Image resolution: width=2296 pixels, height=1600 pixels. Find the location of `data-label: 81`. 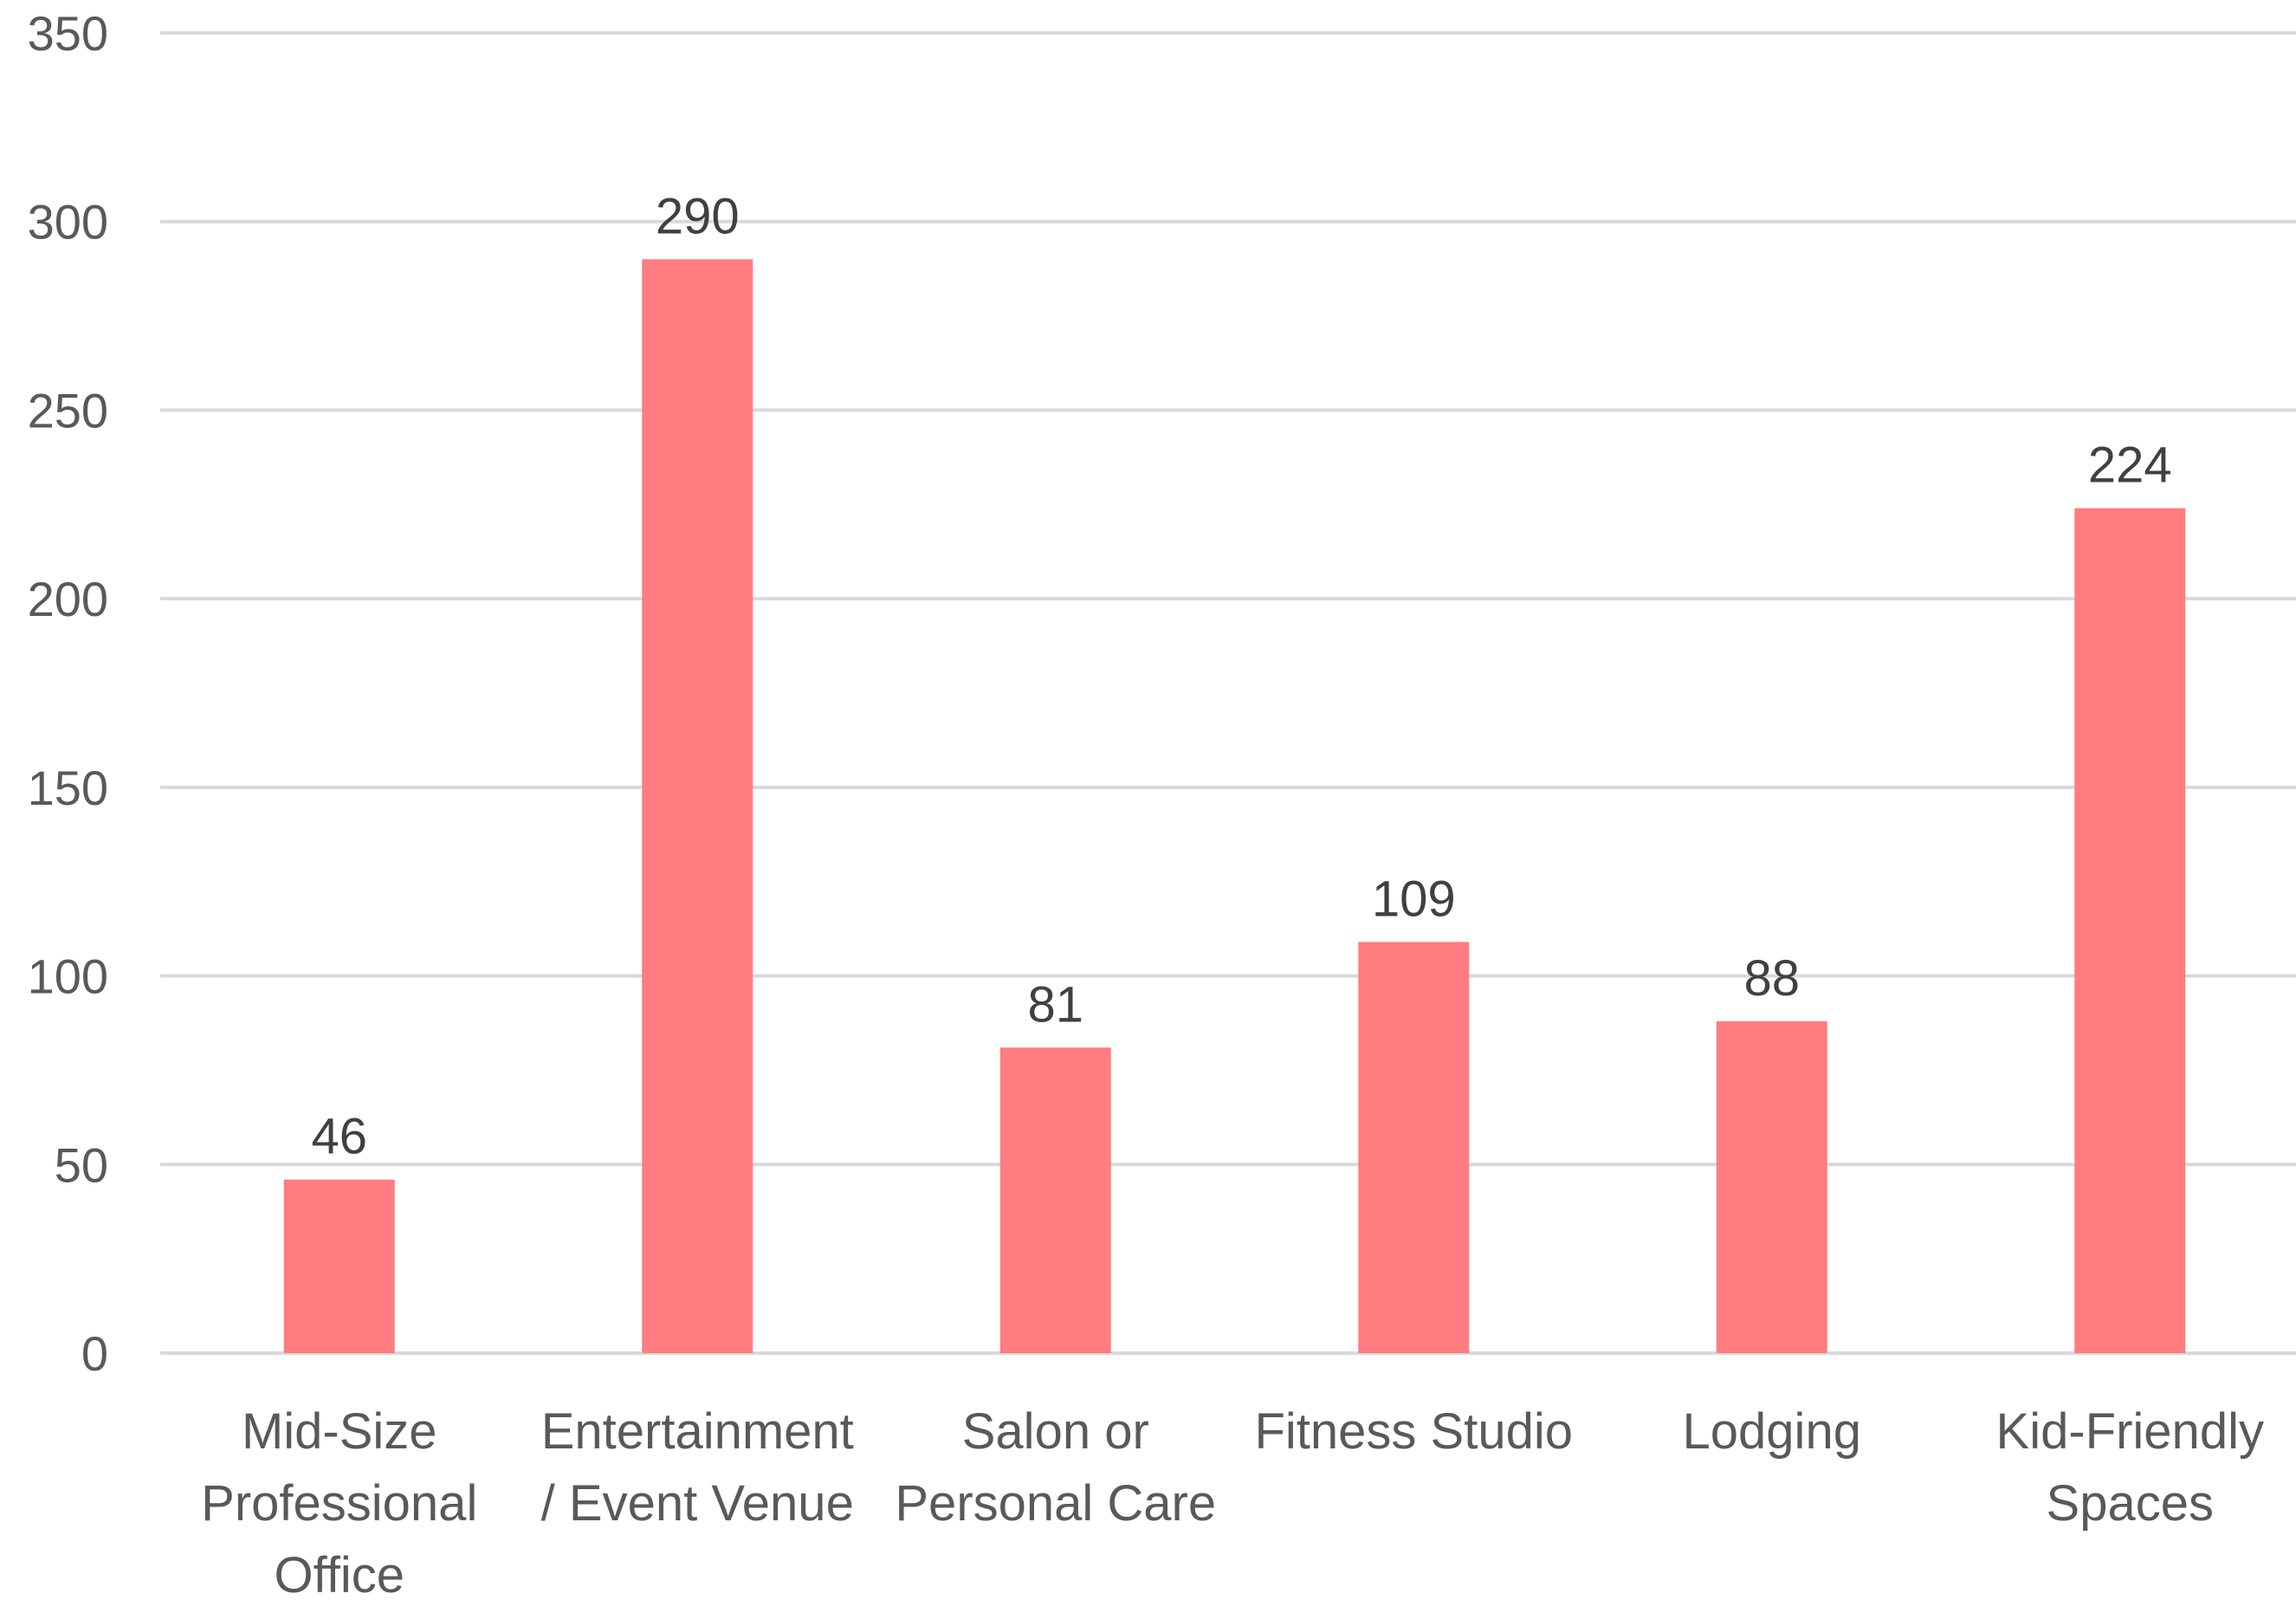

data-label: 81 is located at coordinates (1055, 1004).